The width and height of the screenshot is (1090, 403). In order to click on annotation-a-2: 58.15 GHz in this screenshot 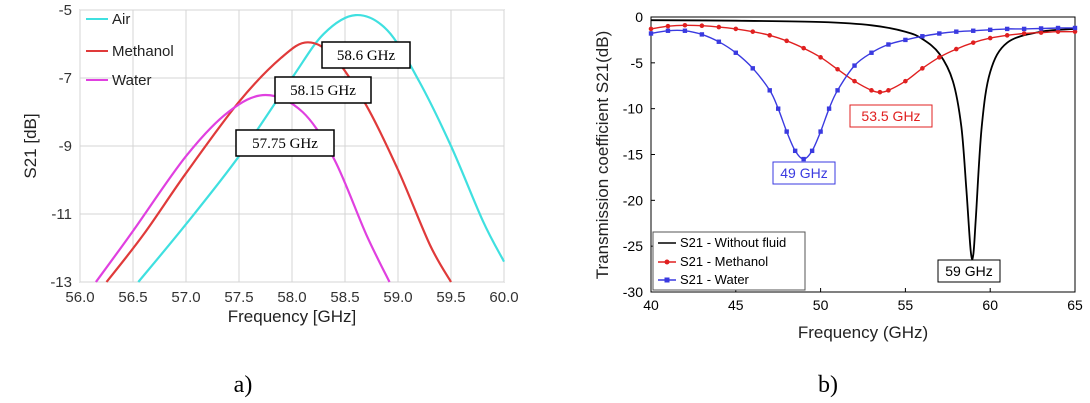, I will do `click(323, 91)`.